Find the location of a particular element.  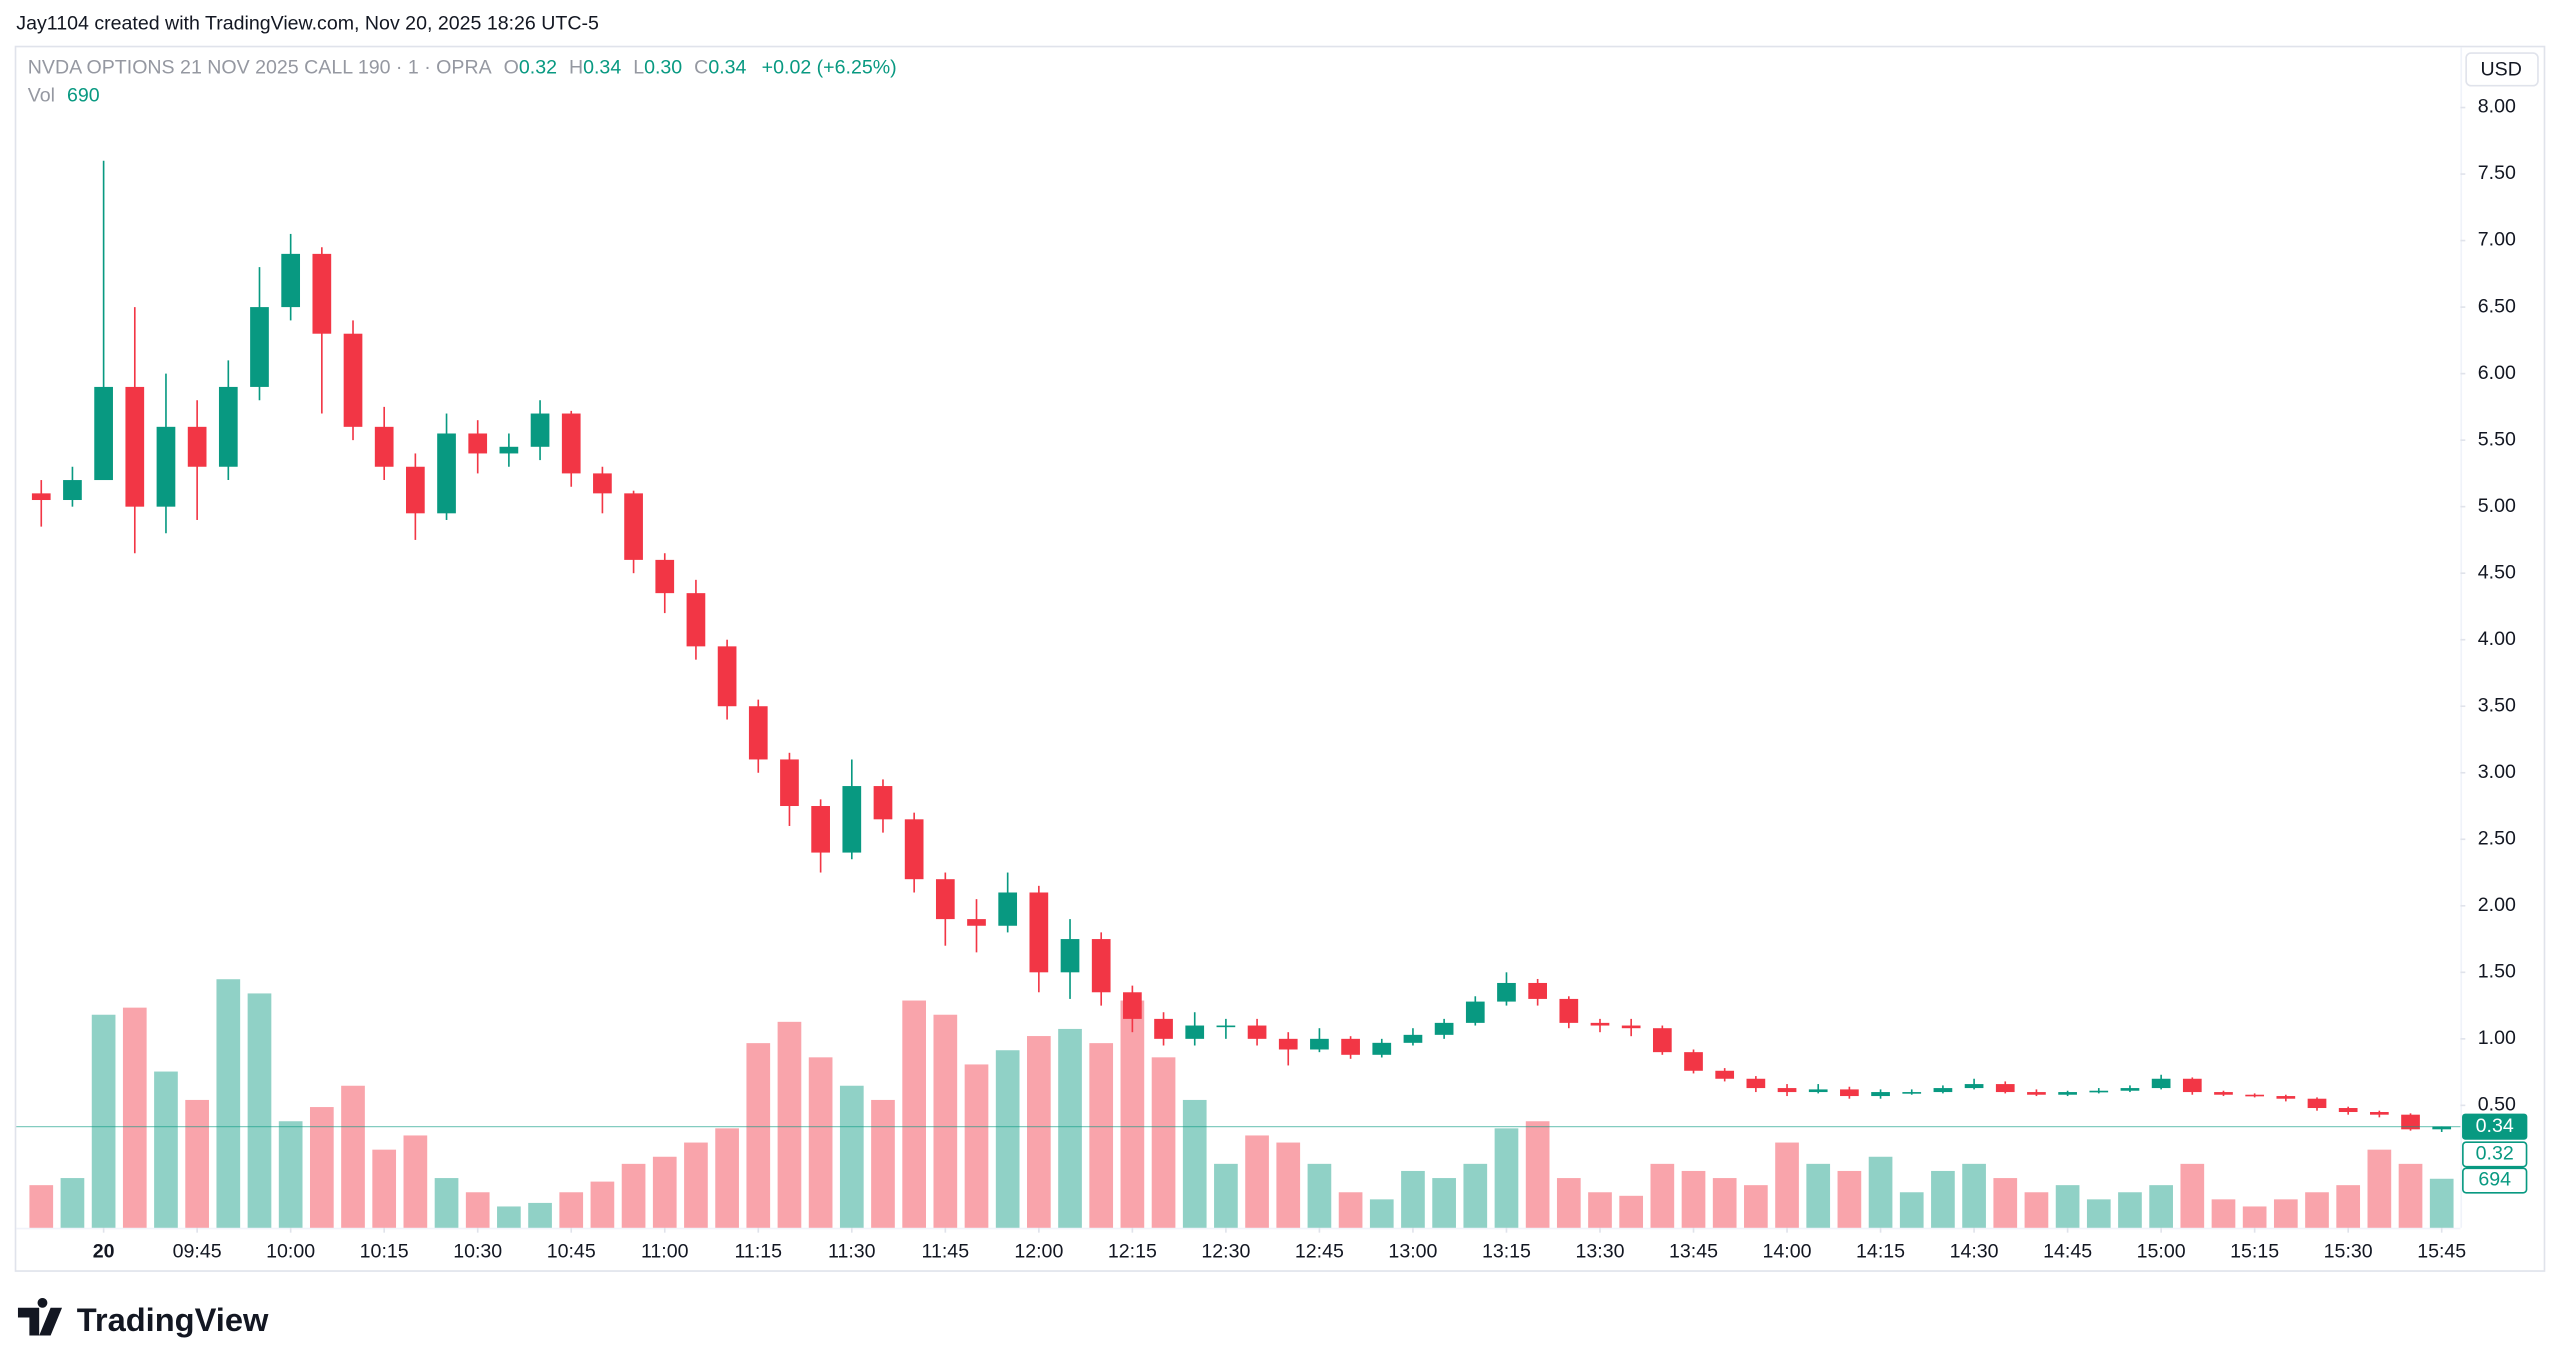

y-tick-label: 7.50 is located at coordinates (2497, 173).